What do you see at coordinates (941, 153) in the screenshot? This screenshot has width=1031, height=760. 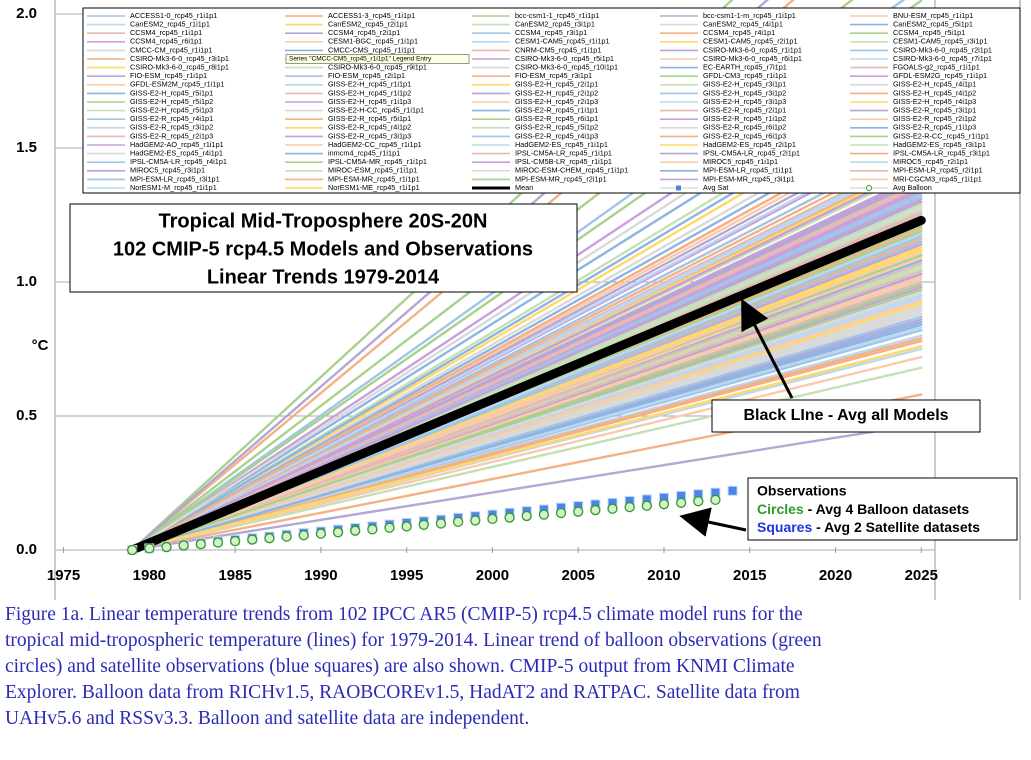 I see `legend-label: IPSL-CM5A-LR_rcp45_r3i1p1` at bounding box center [941, 153].